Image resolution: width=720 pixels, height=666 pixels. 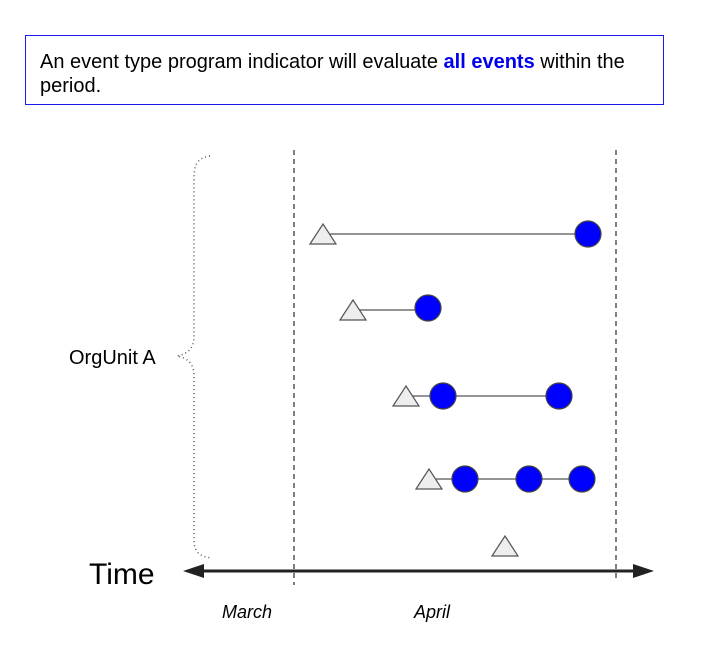 What do you see at coordinates (489, 62) in the screenshot?
I see `note-highlight: all events` at bounding box center [489, 62].